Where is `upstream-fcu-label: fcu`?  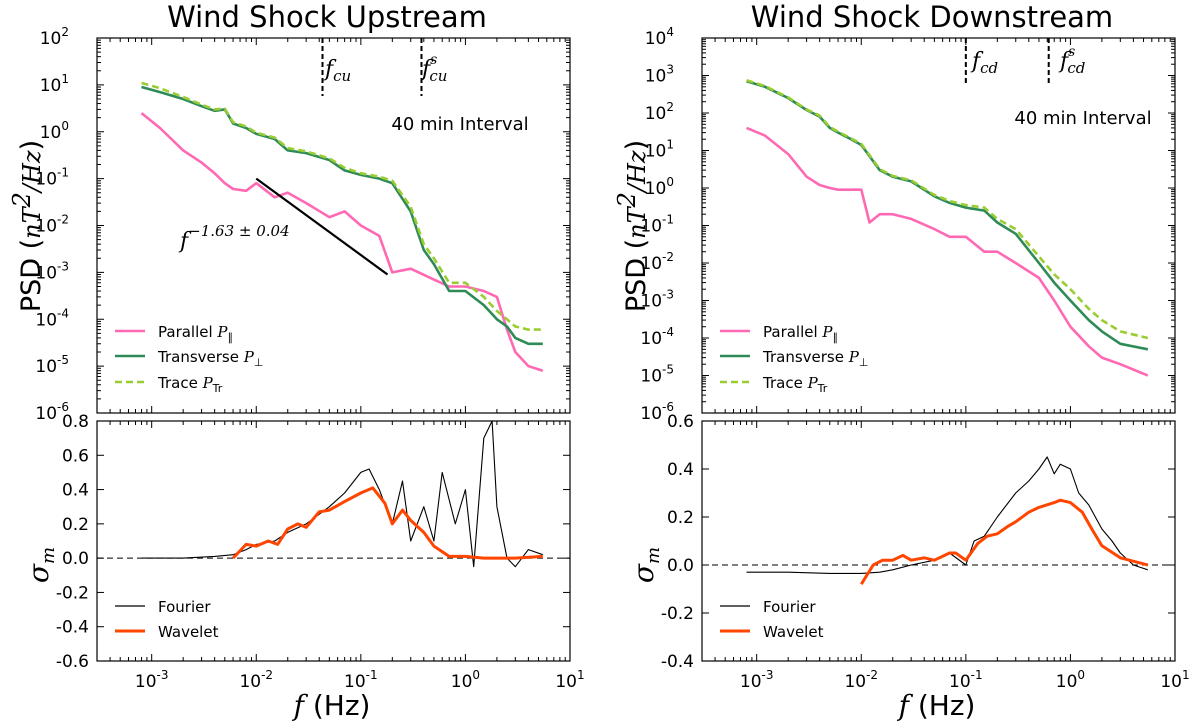
upstream-fcu-label: fcu is located at coordinates (337, 71).